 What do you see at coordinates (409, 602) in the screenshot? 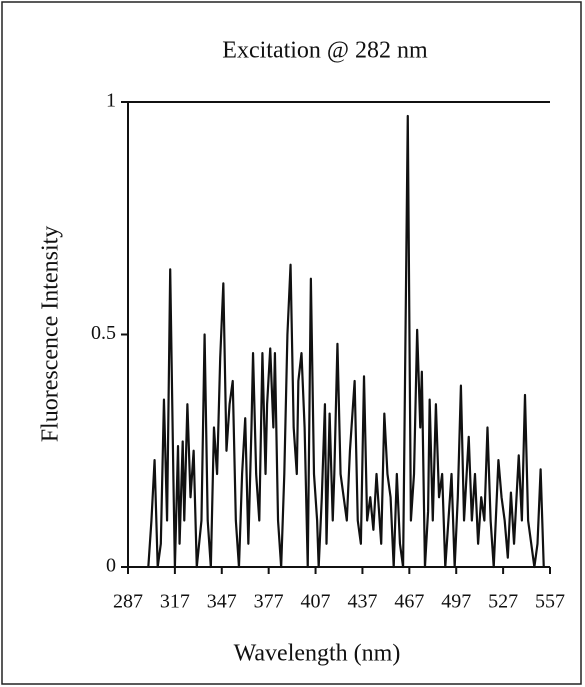
I see `x-tick-label: 467` at bounding box center [409, 602].